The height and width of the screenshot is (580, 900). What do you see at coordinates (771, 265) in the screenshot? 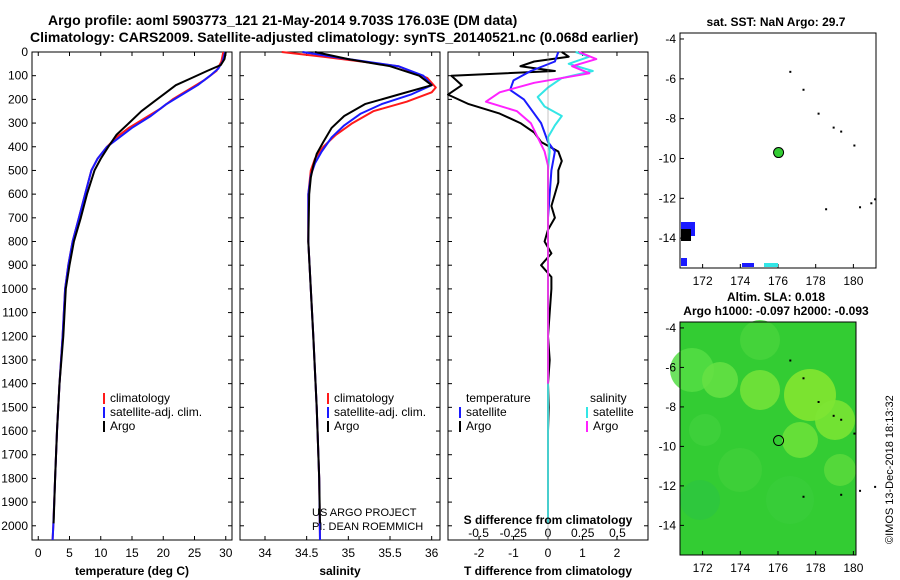
I see `sst-data-patch` at bounding box center [771, 265].